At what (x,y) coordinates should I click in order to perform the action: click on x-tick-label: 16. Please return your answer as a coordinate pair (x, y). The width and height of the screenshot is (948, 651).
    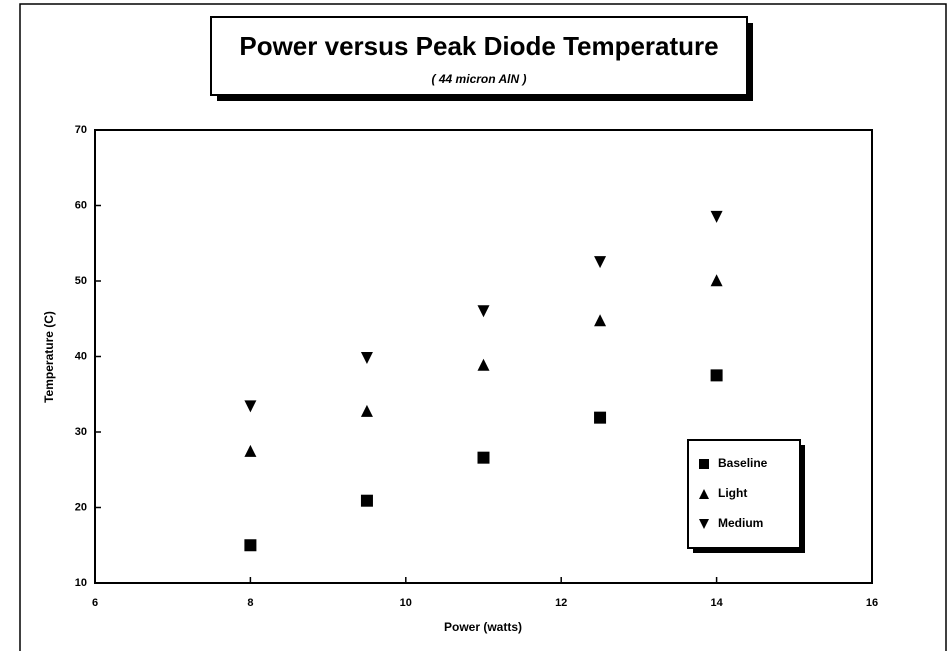
    Looking at the image, I should click on (872, 603).